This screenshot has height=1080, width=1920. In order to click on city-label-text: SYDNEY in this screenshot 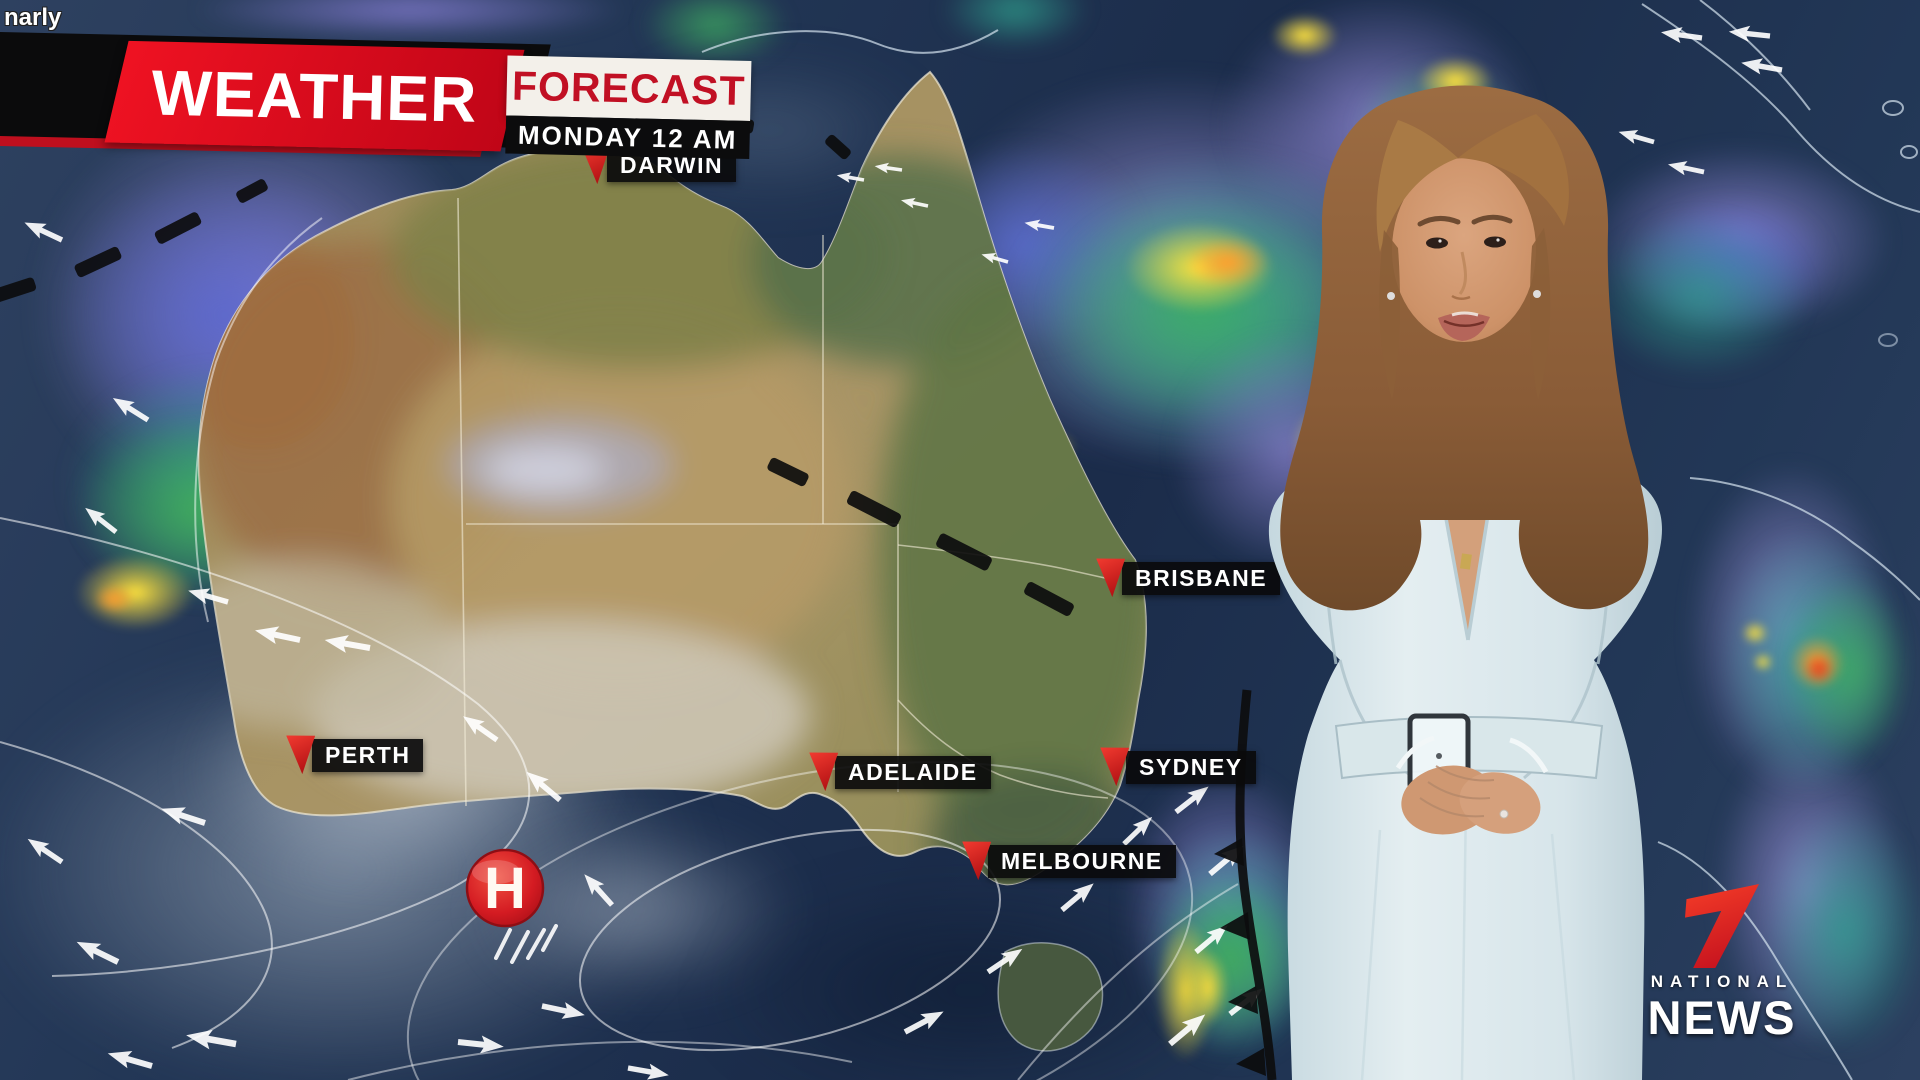, I will do `click(1191, 767)`.